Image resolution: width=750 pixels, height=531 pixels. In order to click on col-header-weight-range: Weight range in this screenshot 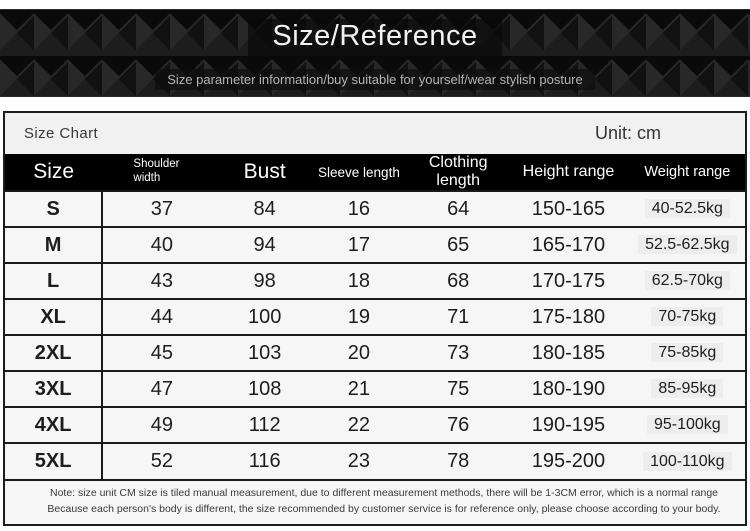, I will do `click(687, 172)`.